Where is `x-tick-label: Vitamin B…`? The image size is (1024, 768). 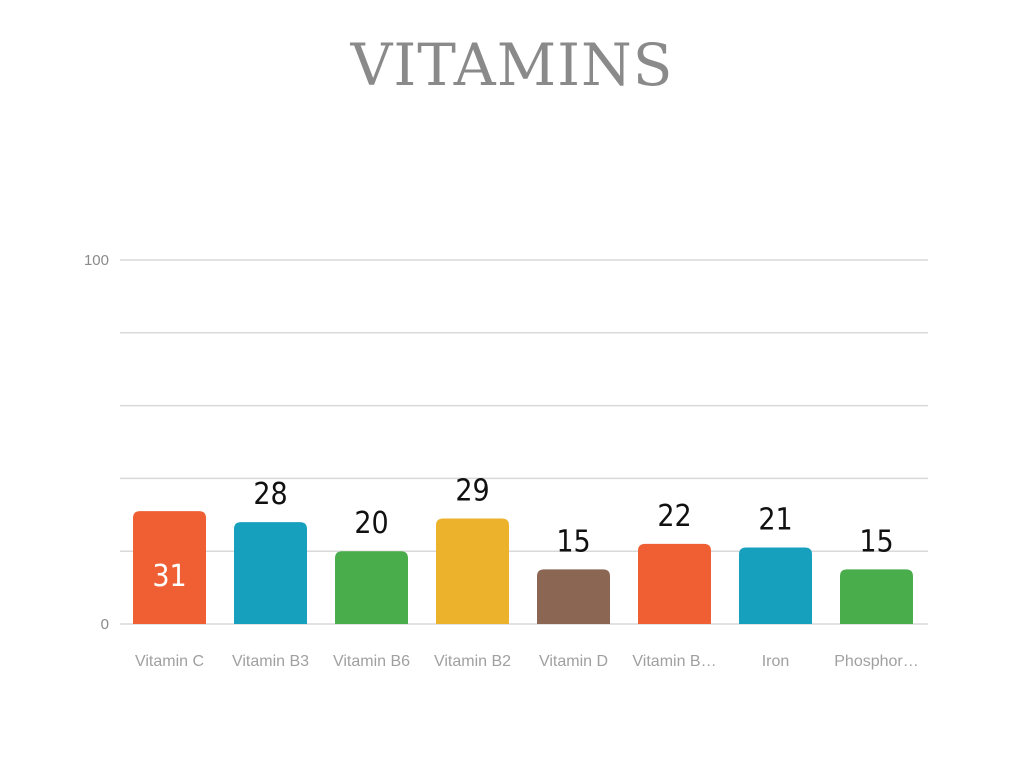
x-tick-label: Vitamin B… is located at coordinates (674, 661).